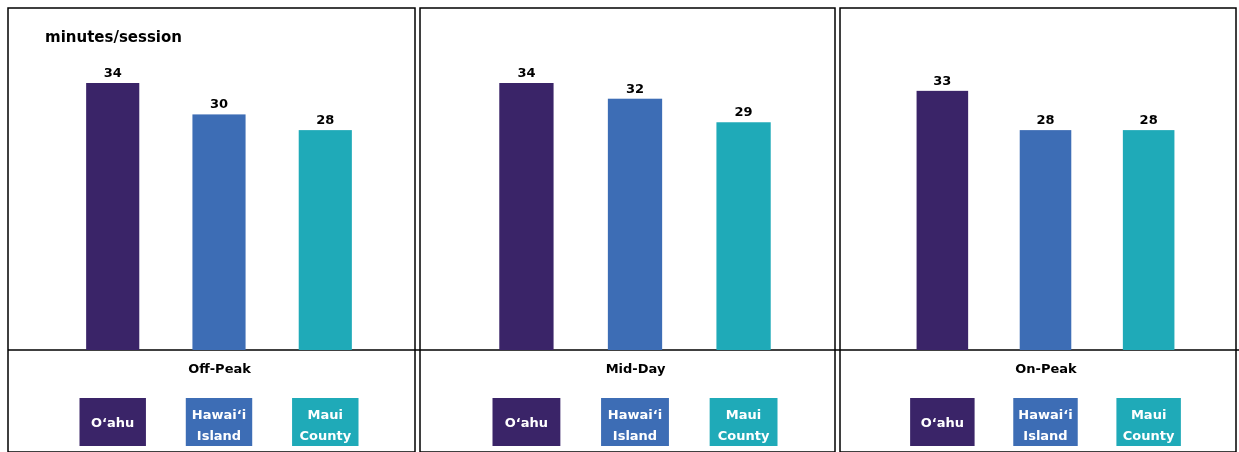  What do you see at coordinates (113, 37) in the screenshot?
I see `y-axis-title: minutes/session` at bounding box center [113, 37].